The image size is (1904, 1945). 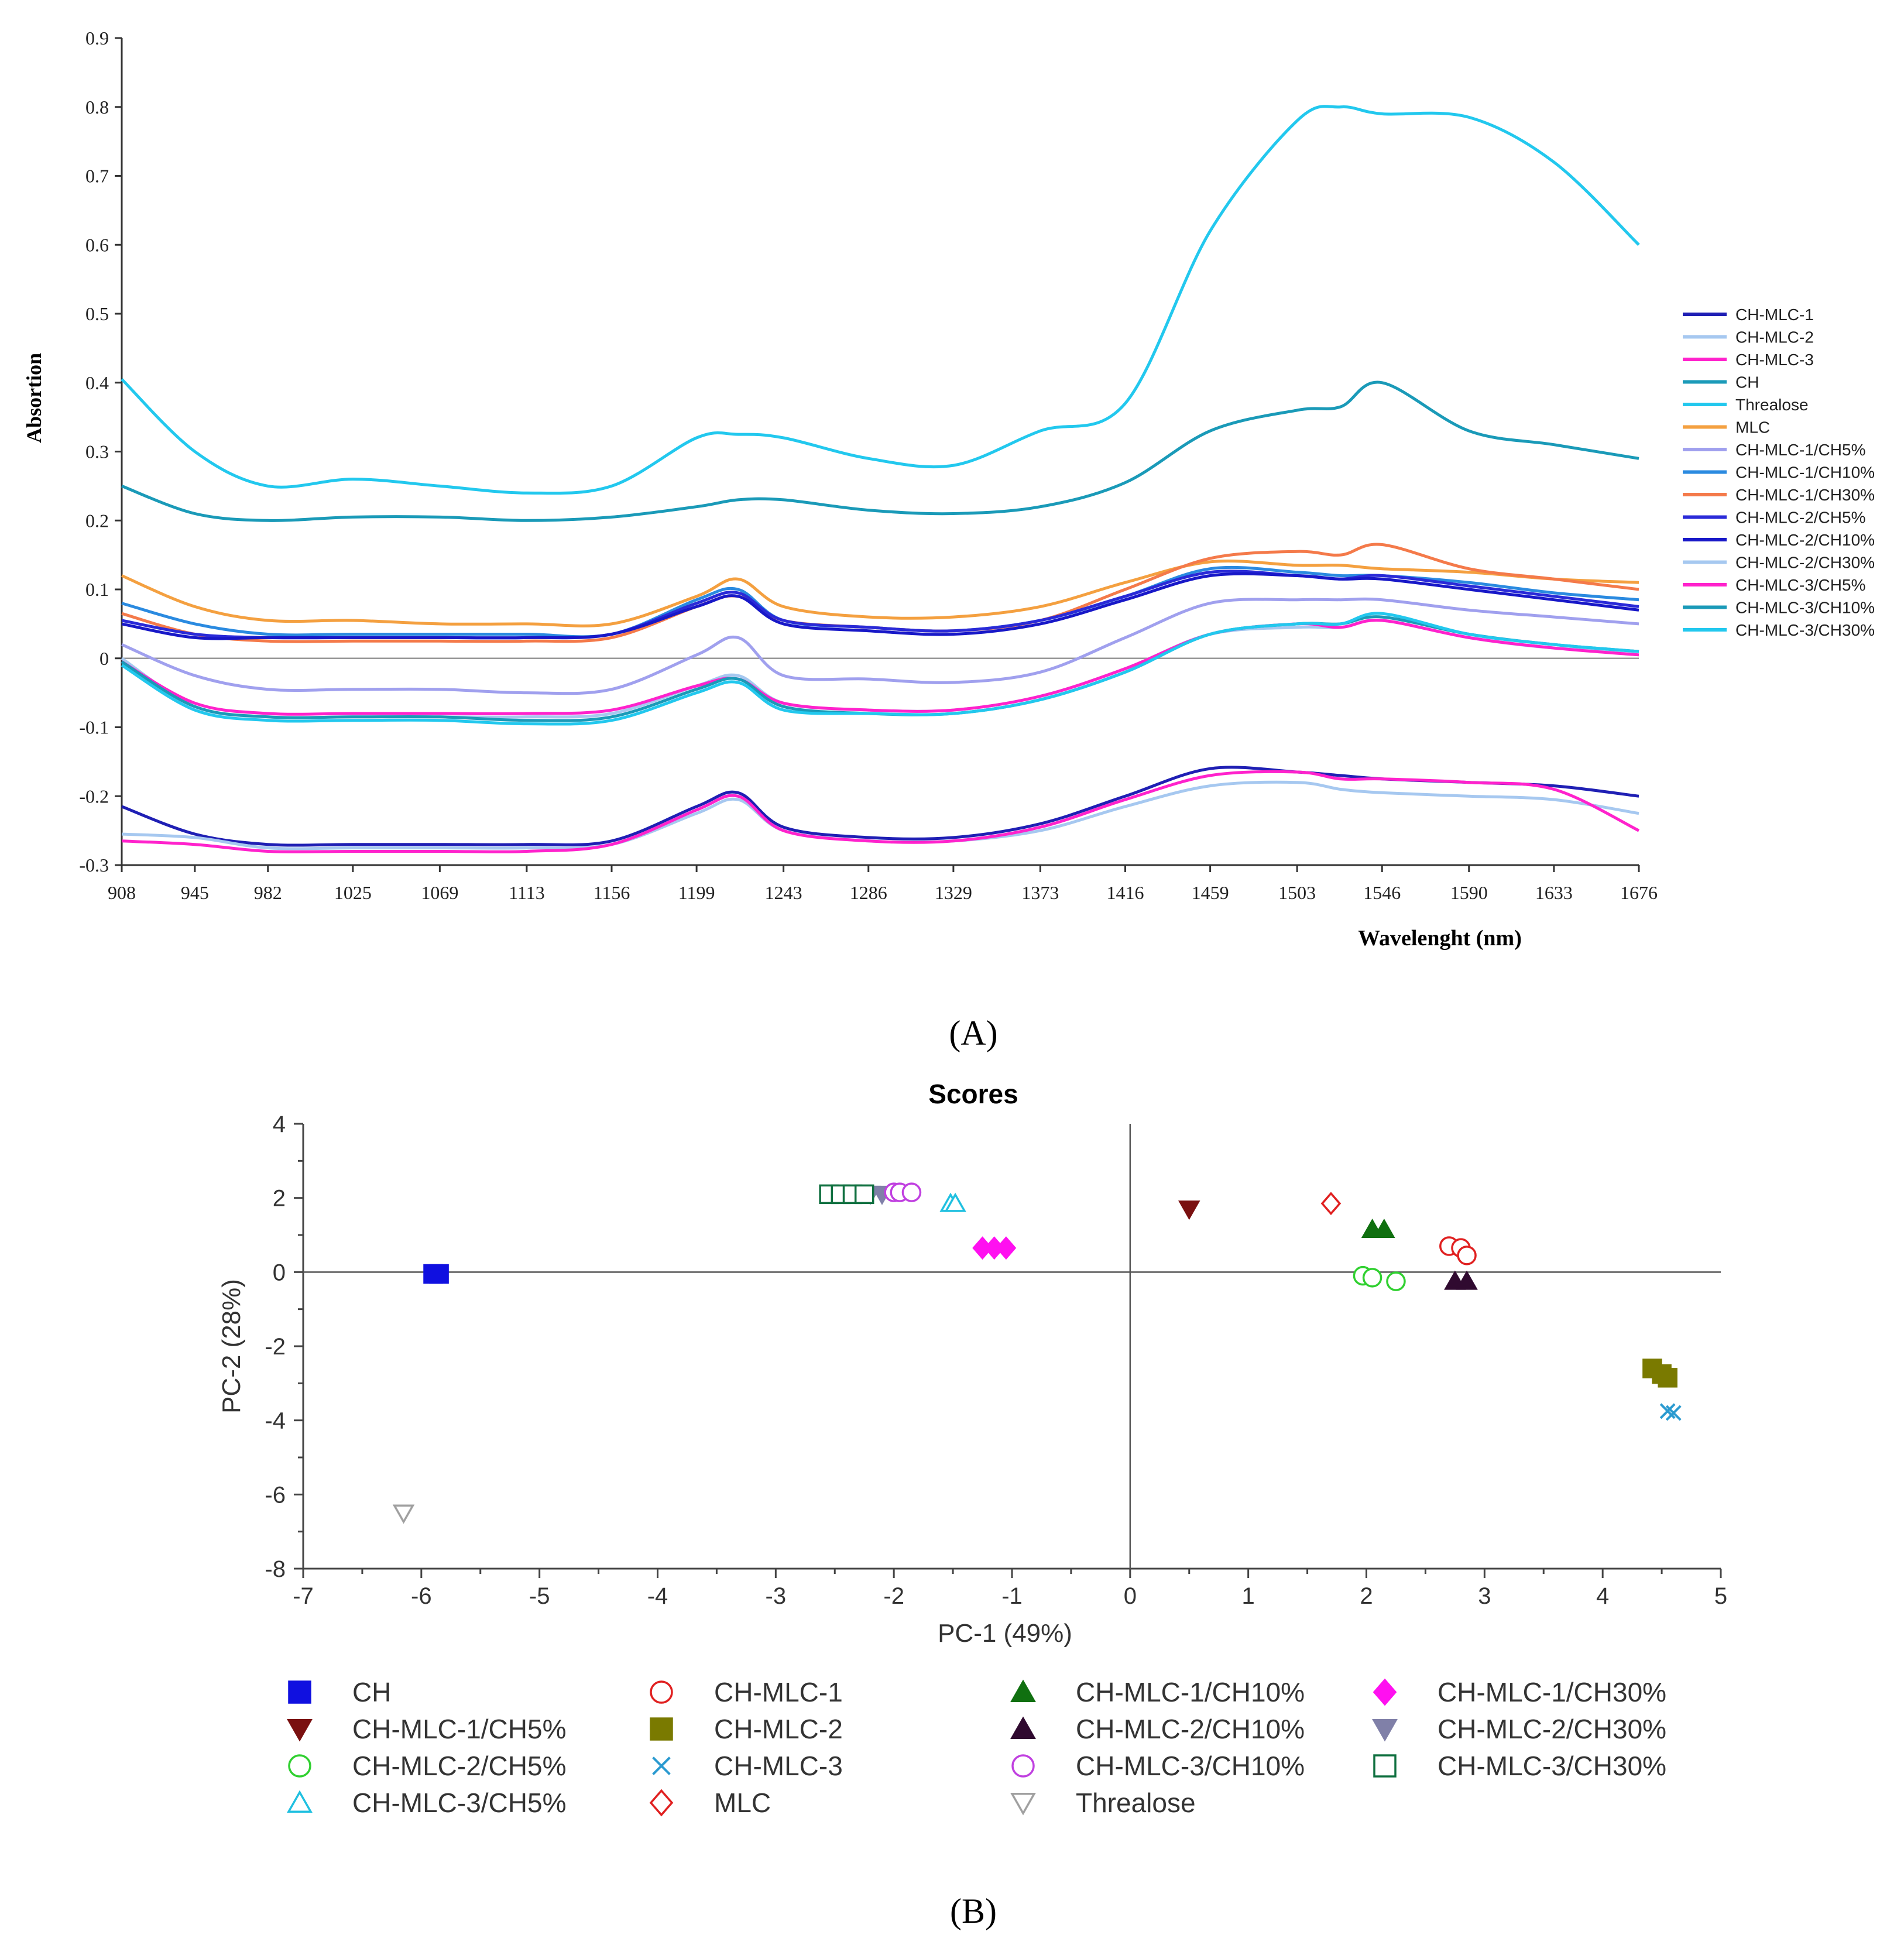 What do you see at coordinates (275, 1421) in the screenshot?
I see `panel-b-y-tick-label: -4` at bounding box center [275, 1421].